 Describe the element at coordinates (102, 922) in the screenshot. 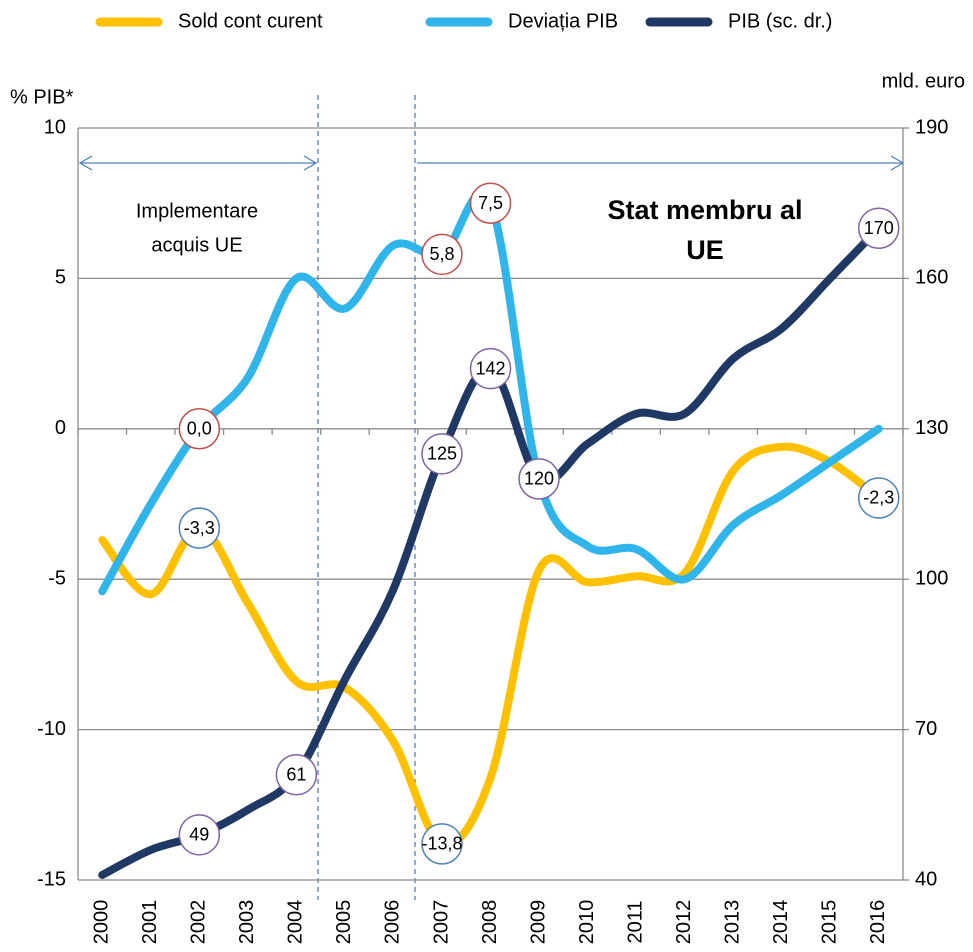

I see `x-tick-label: 2000` at that location.